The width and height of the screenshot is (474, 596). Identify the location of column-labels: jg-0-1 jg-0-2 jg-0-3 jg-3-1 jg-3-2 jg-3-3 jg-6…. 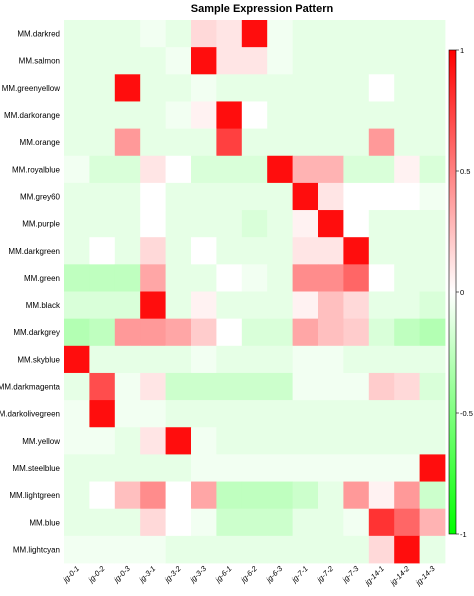
(248, 575).